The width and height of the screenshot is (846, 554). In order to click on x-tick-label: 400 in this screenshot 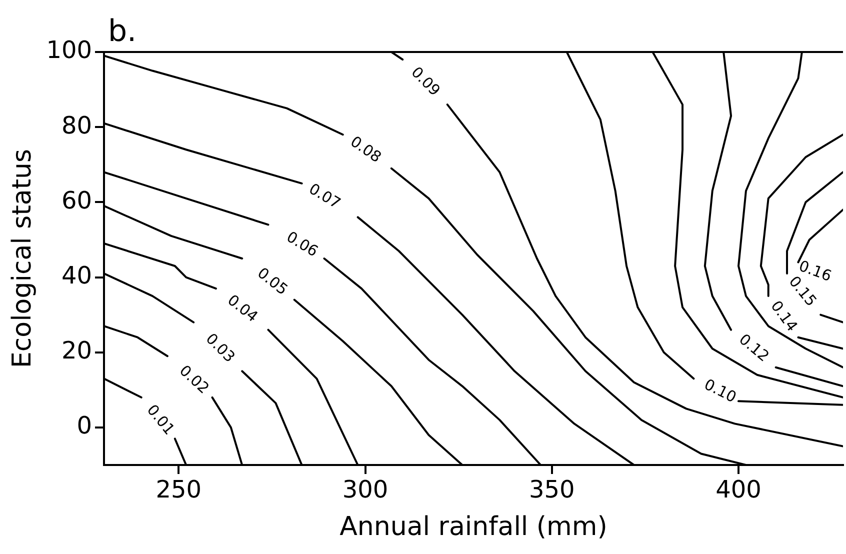, I will do `click(739, 490)`.